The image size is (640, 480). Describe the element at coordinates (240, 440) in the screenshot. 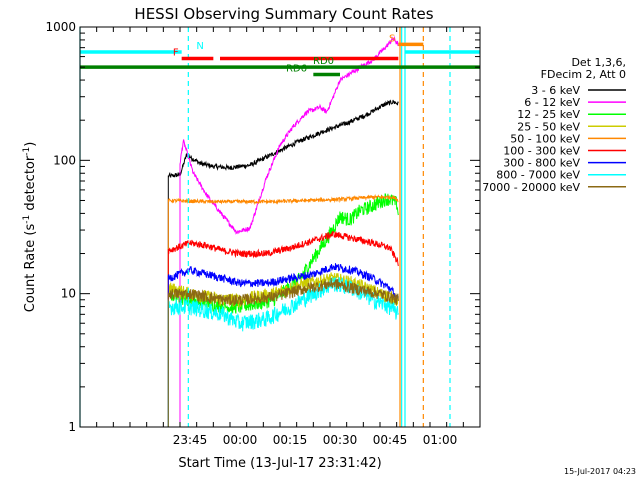

I see `x-tick-label-00-00: 00:00` at that location.